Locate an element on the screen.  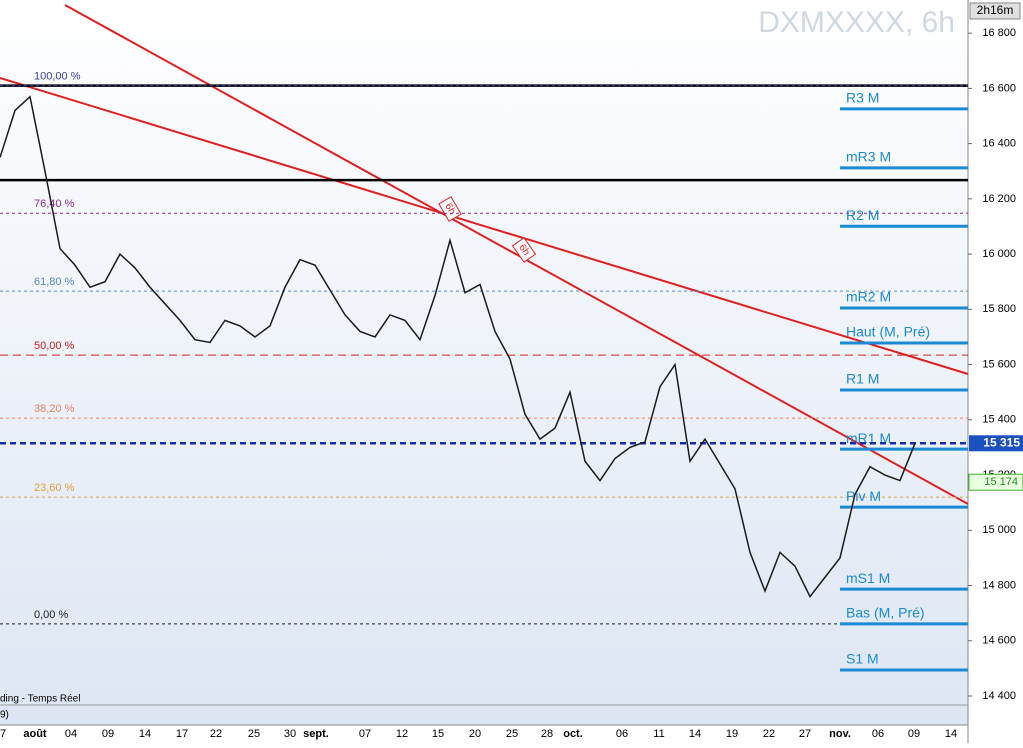
y-tick-label: 15 000 is located at coordinates (999, 530).